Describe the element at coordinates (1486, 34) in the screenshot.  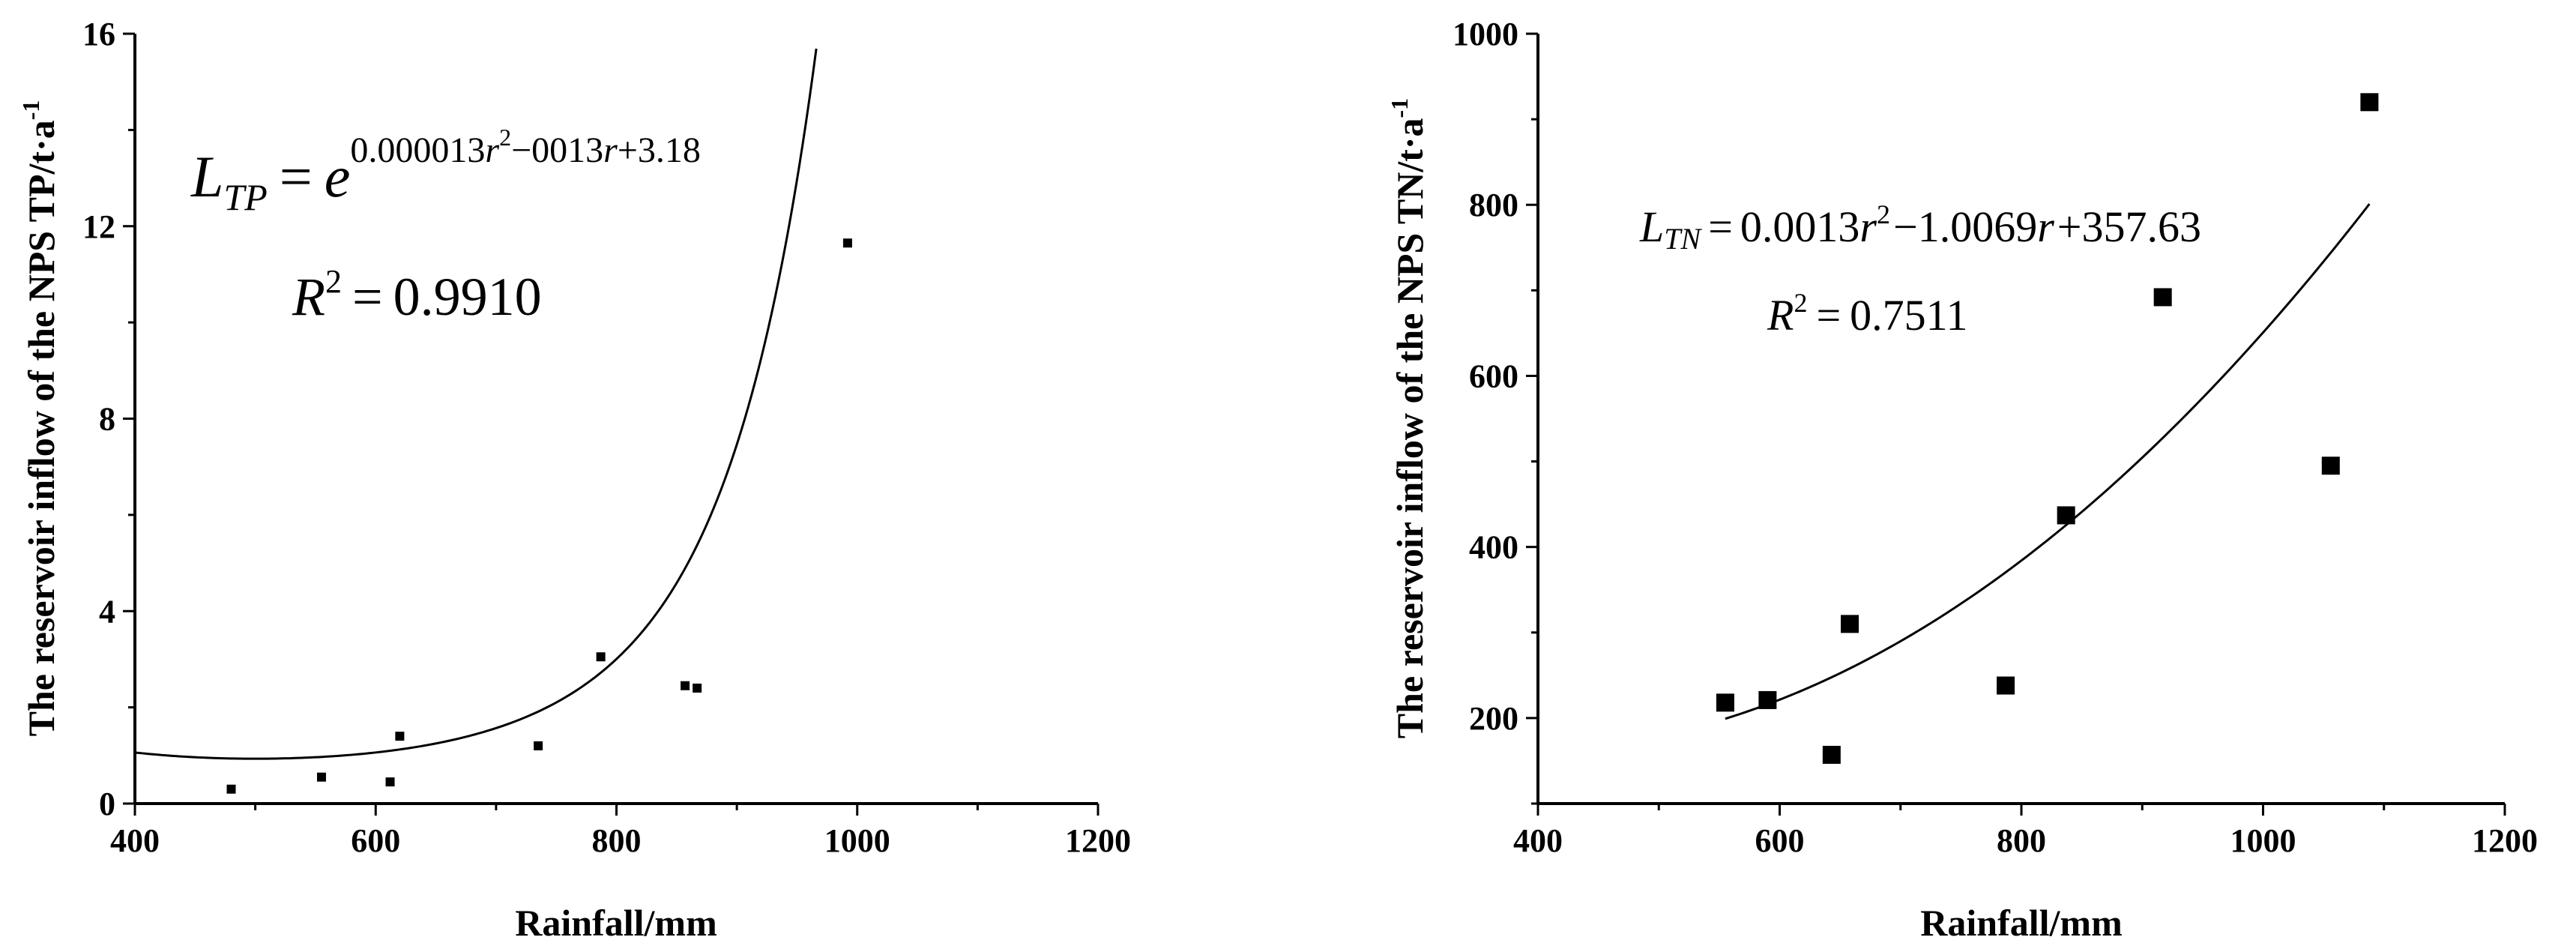
I see `tn-y-tick-label: 1000` at that location.